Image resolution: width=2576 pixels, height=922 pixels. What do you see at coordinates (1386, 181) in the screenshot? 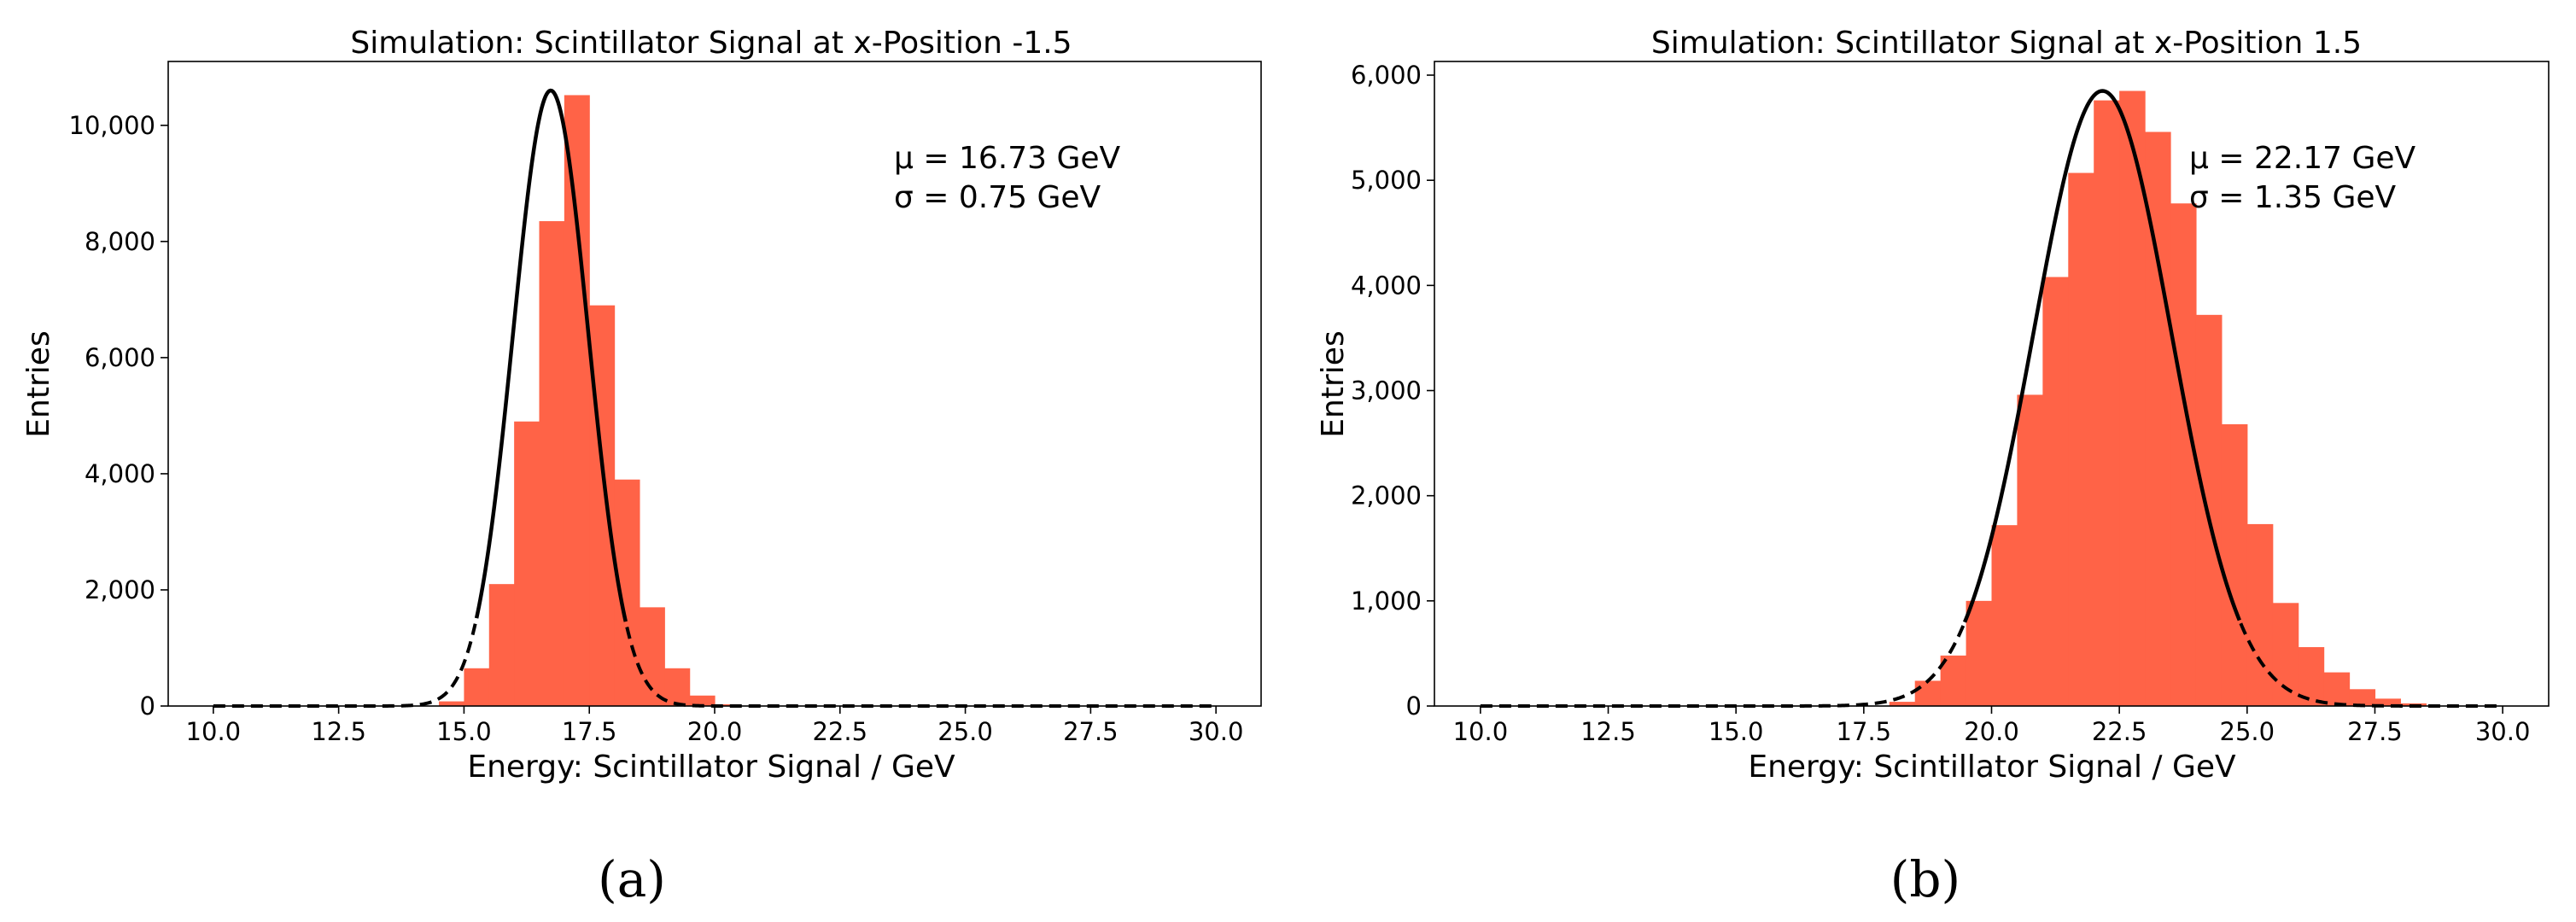
I see `y-tick-label: 5,000` at bounding box center [1386, 181].